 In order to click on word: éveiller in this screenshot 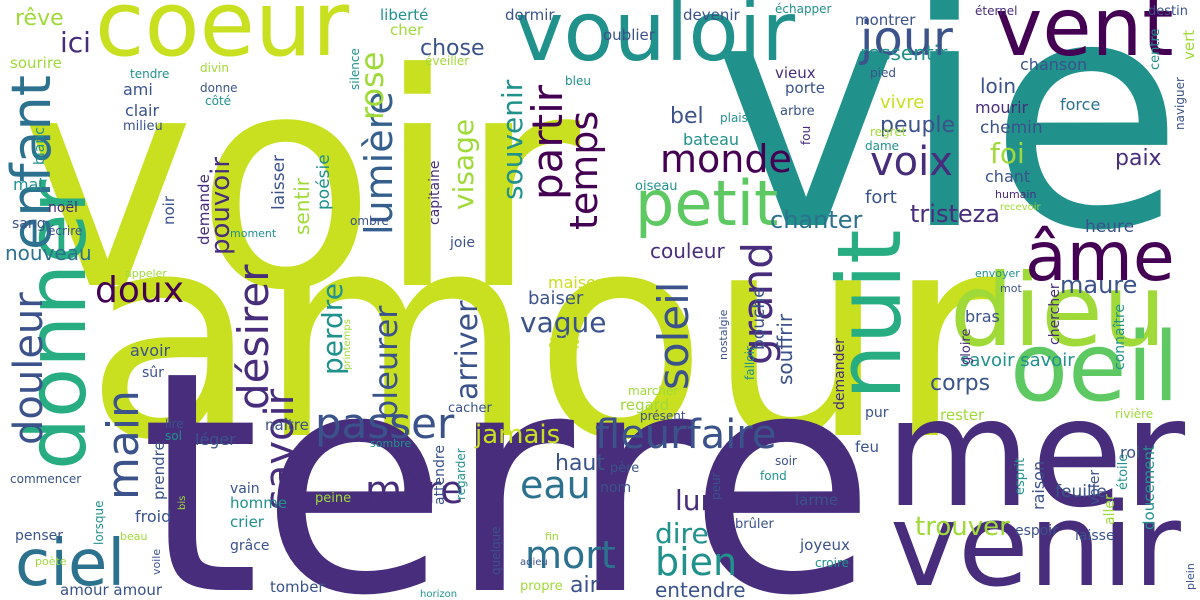, I will do `click(447, 61)`.